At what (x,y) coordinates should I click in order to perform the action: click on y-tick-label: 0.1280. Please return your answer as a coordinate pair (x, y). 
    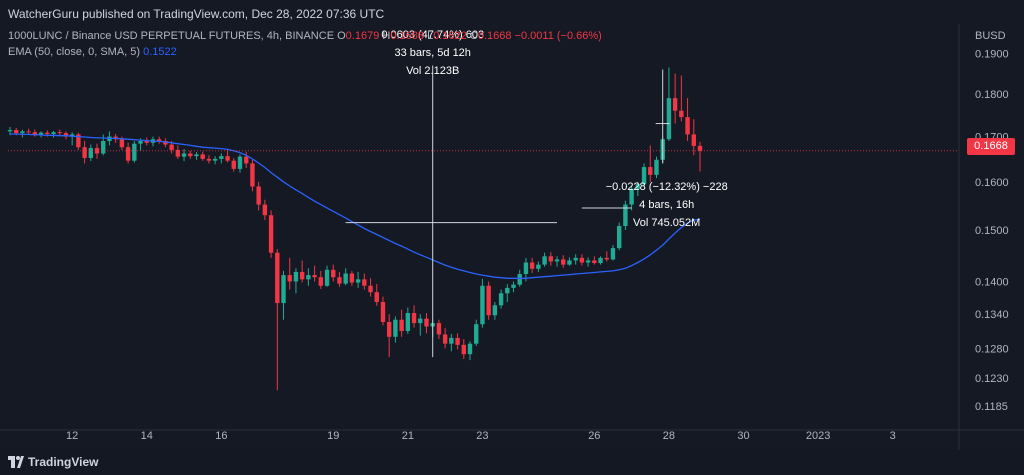
    Looking at the image, I should click on (992, 349).